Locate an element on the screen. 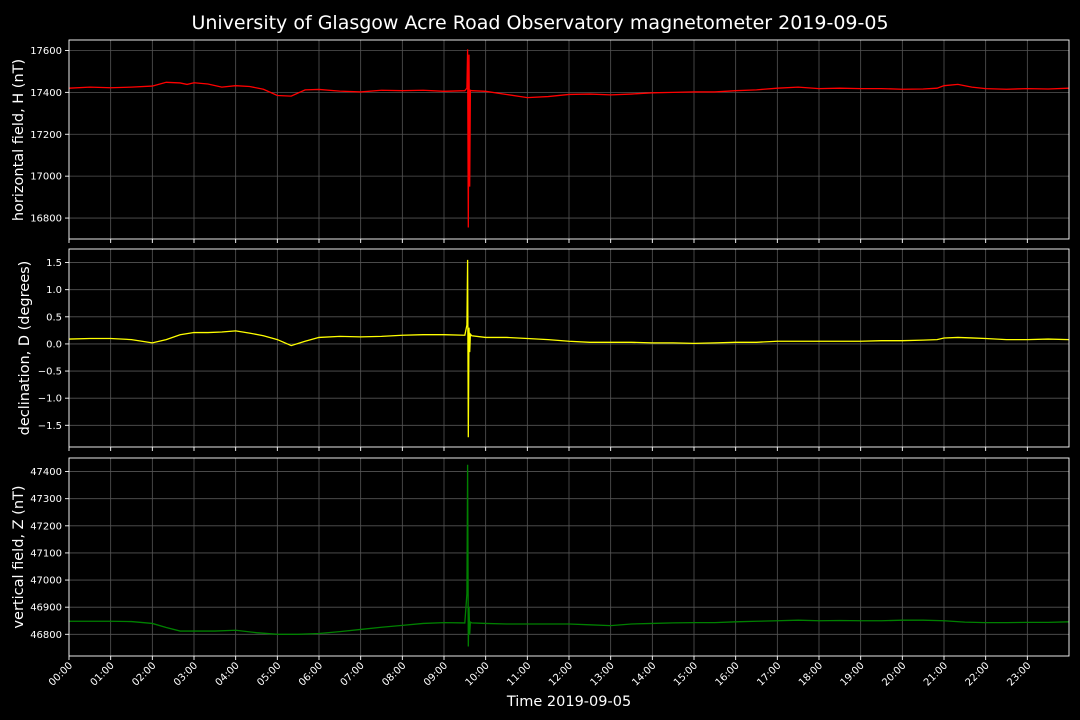 This screenshot has height=720, width=1080. x-tick-label: 18:00 is located at coordinates (811, 674).